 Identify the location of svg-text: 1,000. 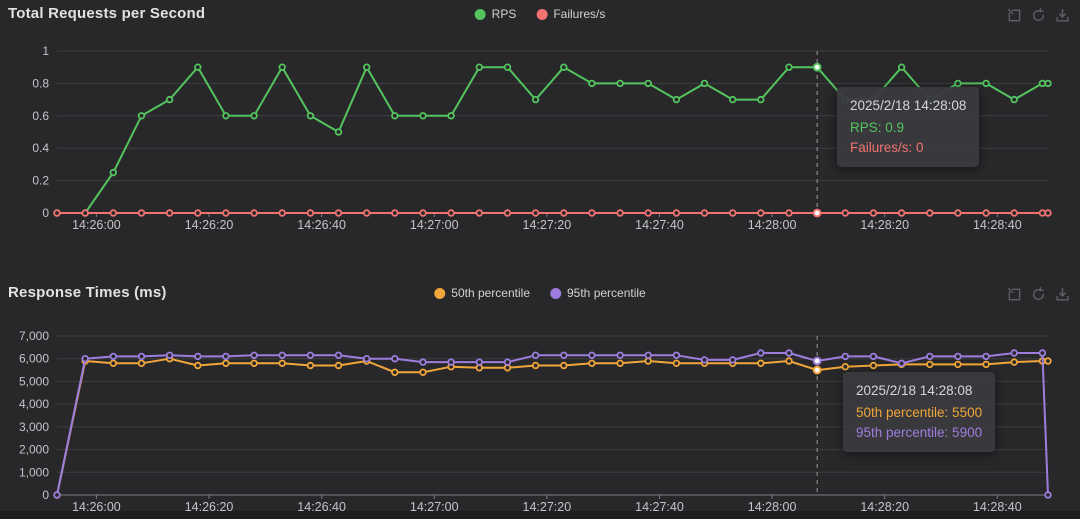
(34, 472).